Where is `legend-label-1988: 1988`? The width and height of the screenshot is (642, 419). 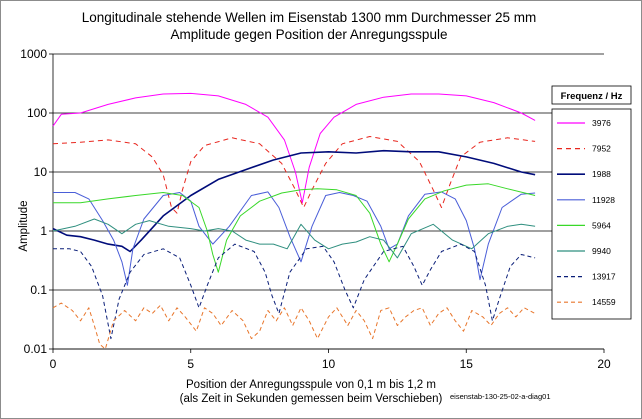
legend-label-1988: 1988 is located at coordinates (601, 174).